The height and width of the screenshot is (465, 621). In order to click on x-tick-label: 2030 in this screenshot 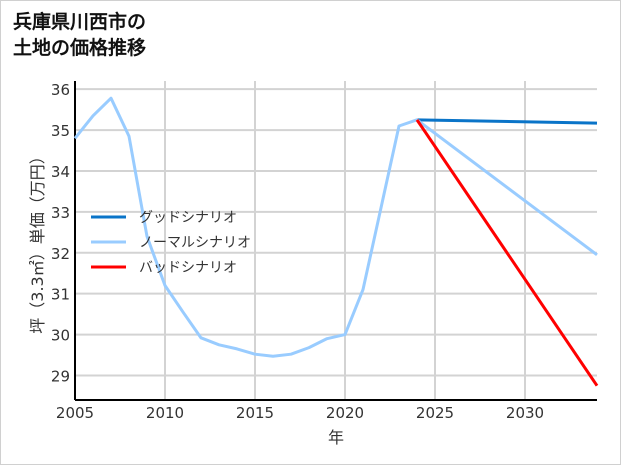, I will do `click(525, 413)`.